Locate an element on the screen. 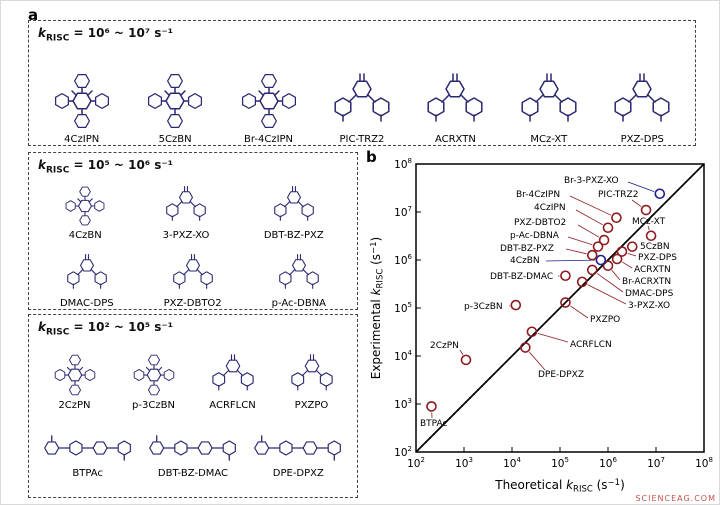 This screenshot has height=505, width=720. point-label: Br-3-PXZ-XO is located at coordinates (591, 181).